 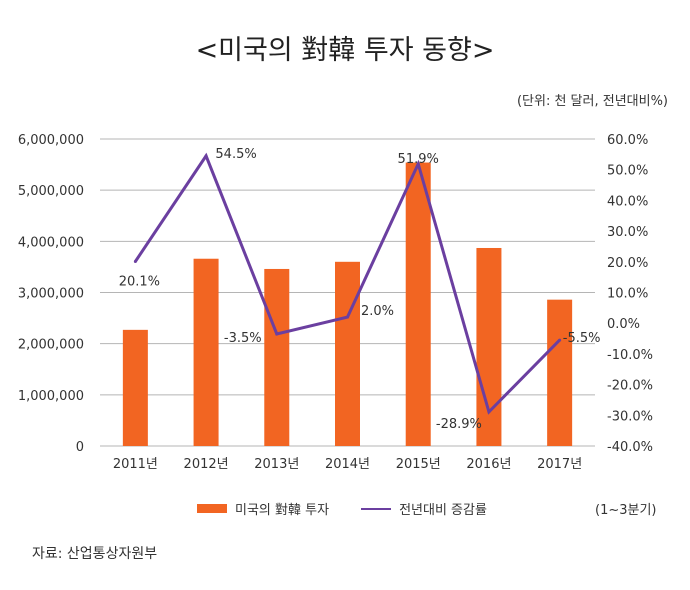 What do you see at coordinates (627, 201) in the screenshot?
I see `y-right-tick-label: 40.0%` at bounding box center [627, 201].